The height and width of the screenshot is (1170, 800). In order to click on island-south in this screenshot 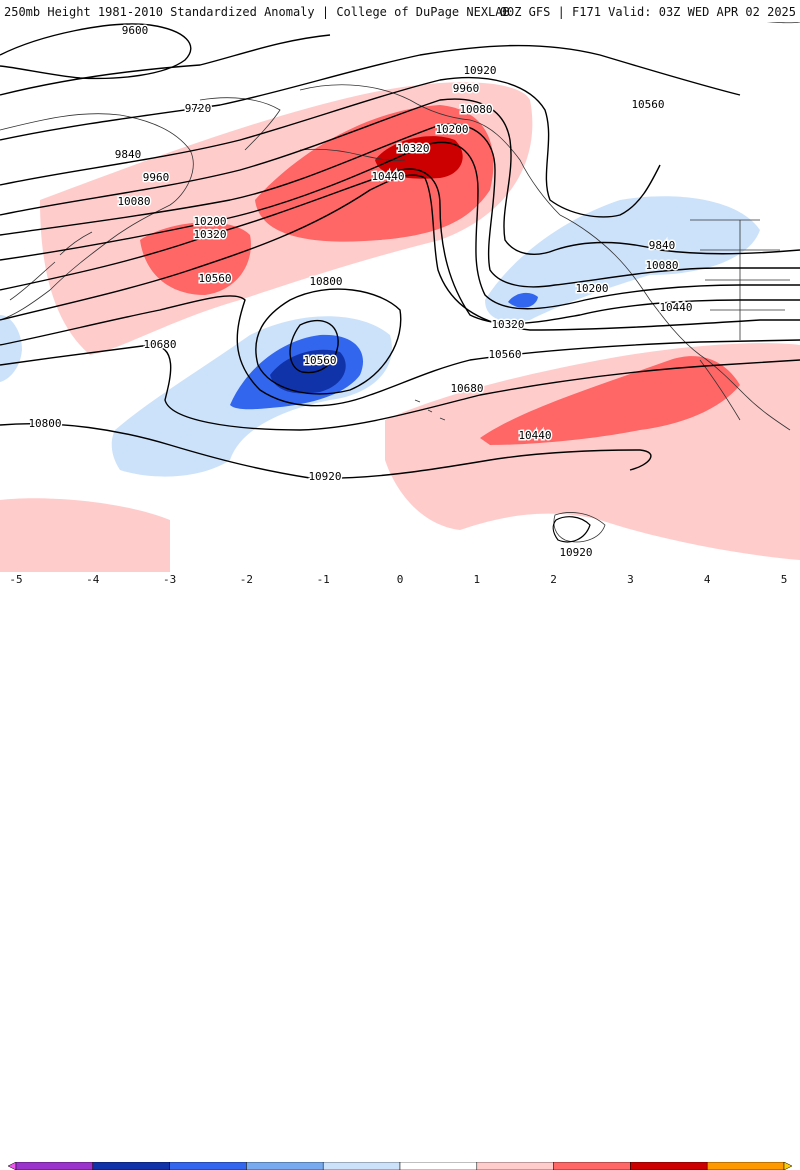, I will do `click(579, 527)`.